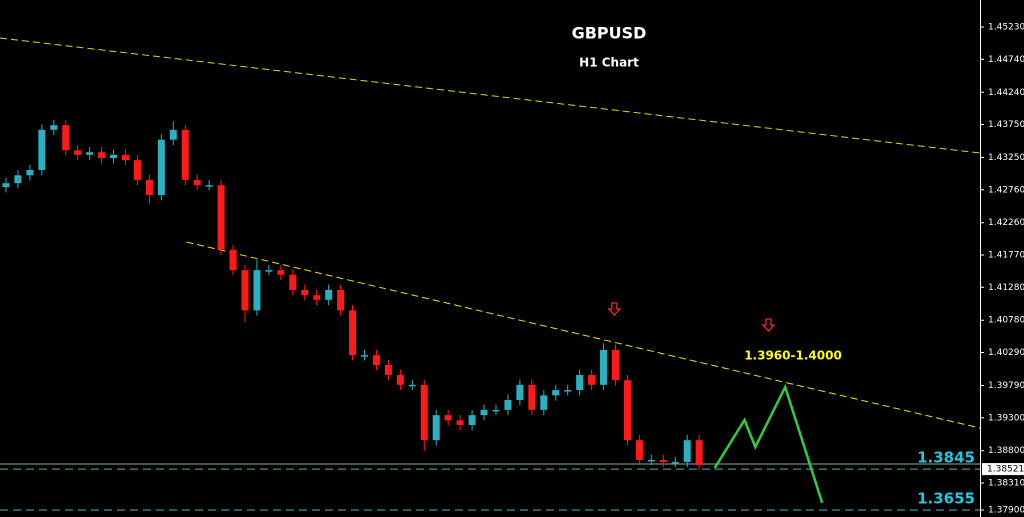  Describe the element at coordinates (609, 33) in the screenshot. I see `chart-title: GBPUSD` at that location.